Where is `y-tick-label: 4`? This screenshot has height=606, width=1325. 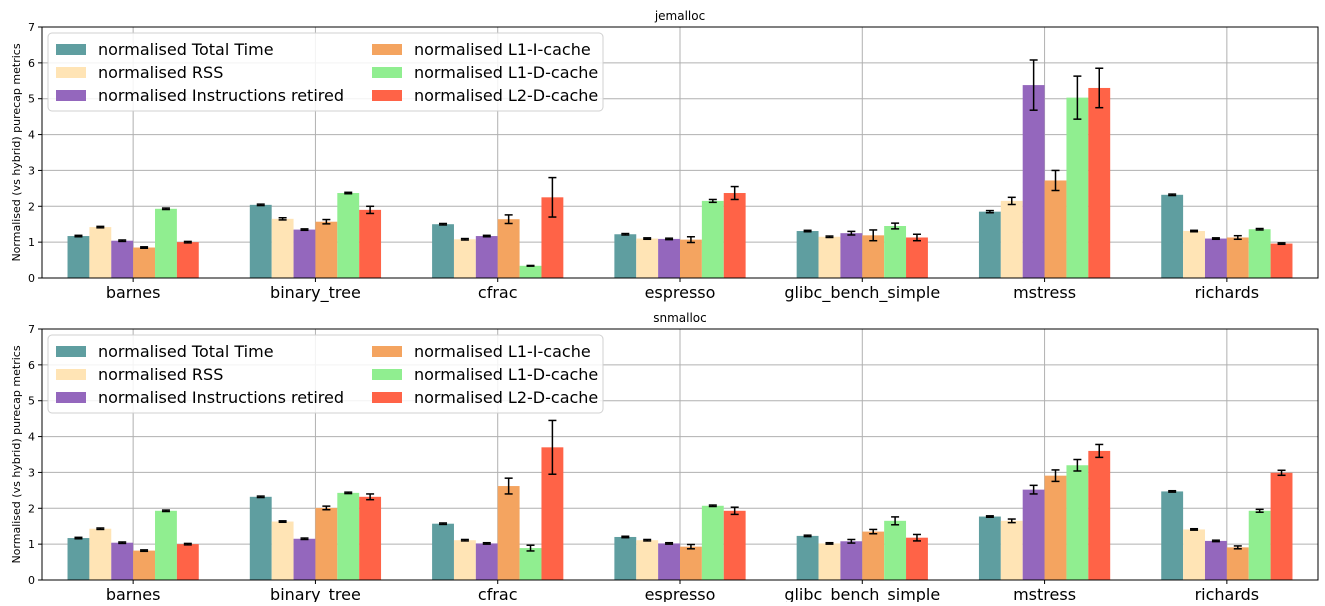
y-tick-label: 4 is located at coordinates (31, 437).